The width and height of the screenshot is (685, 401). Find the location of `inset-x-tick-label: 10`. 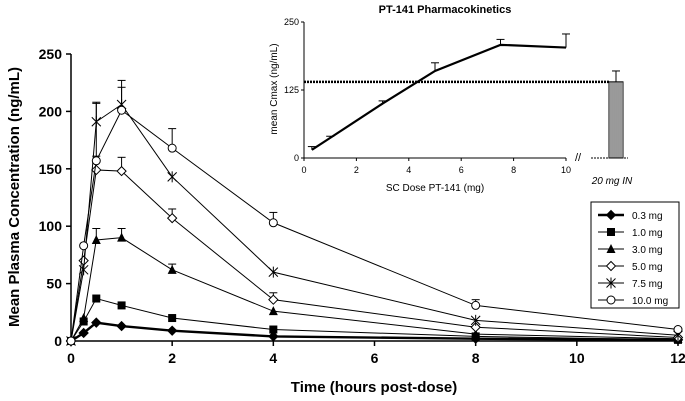

inset-x-tick-label: 10 is located at coordinates (566, 170).